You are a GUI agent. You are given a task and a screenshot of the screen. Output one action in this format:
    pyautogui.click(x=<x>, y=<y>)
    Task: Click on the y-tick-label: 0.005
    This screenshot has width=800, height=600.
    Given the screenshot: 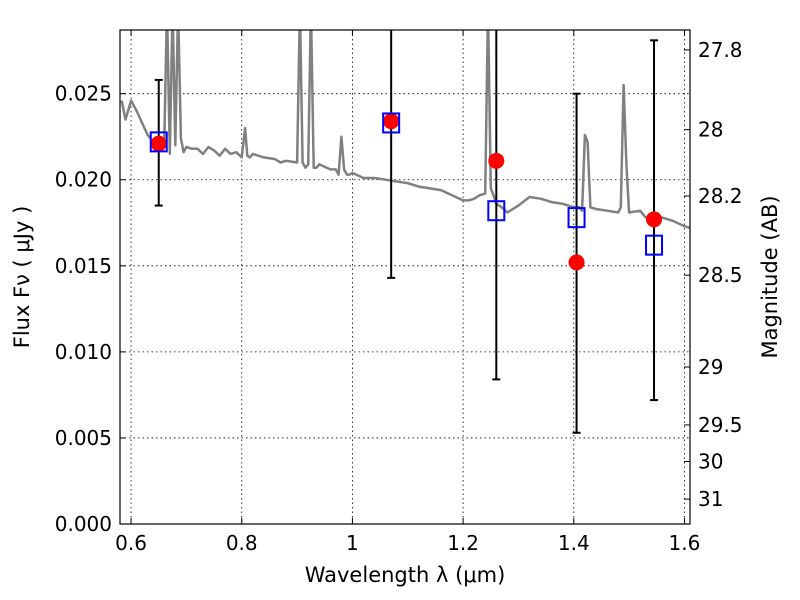 What is the action you would take?
    pyautogui.click(x=83, y=438)
    